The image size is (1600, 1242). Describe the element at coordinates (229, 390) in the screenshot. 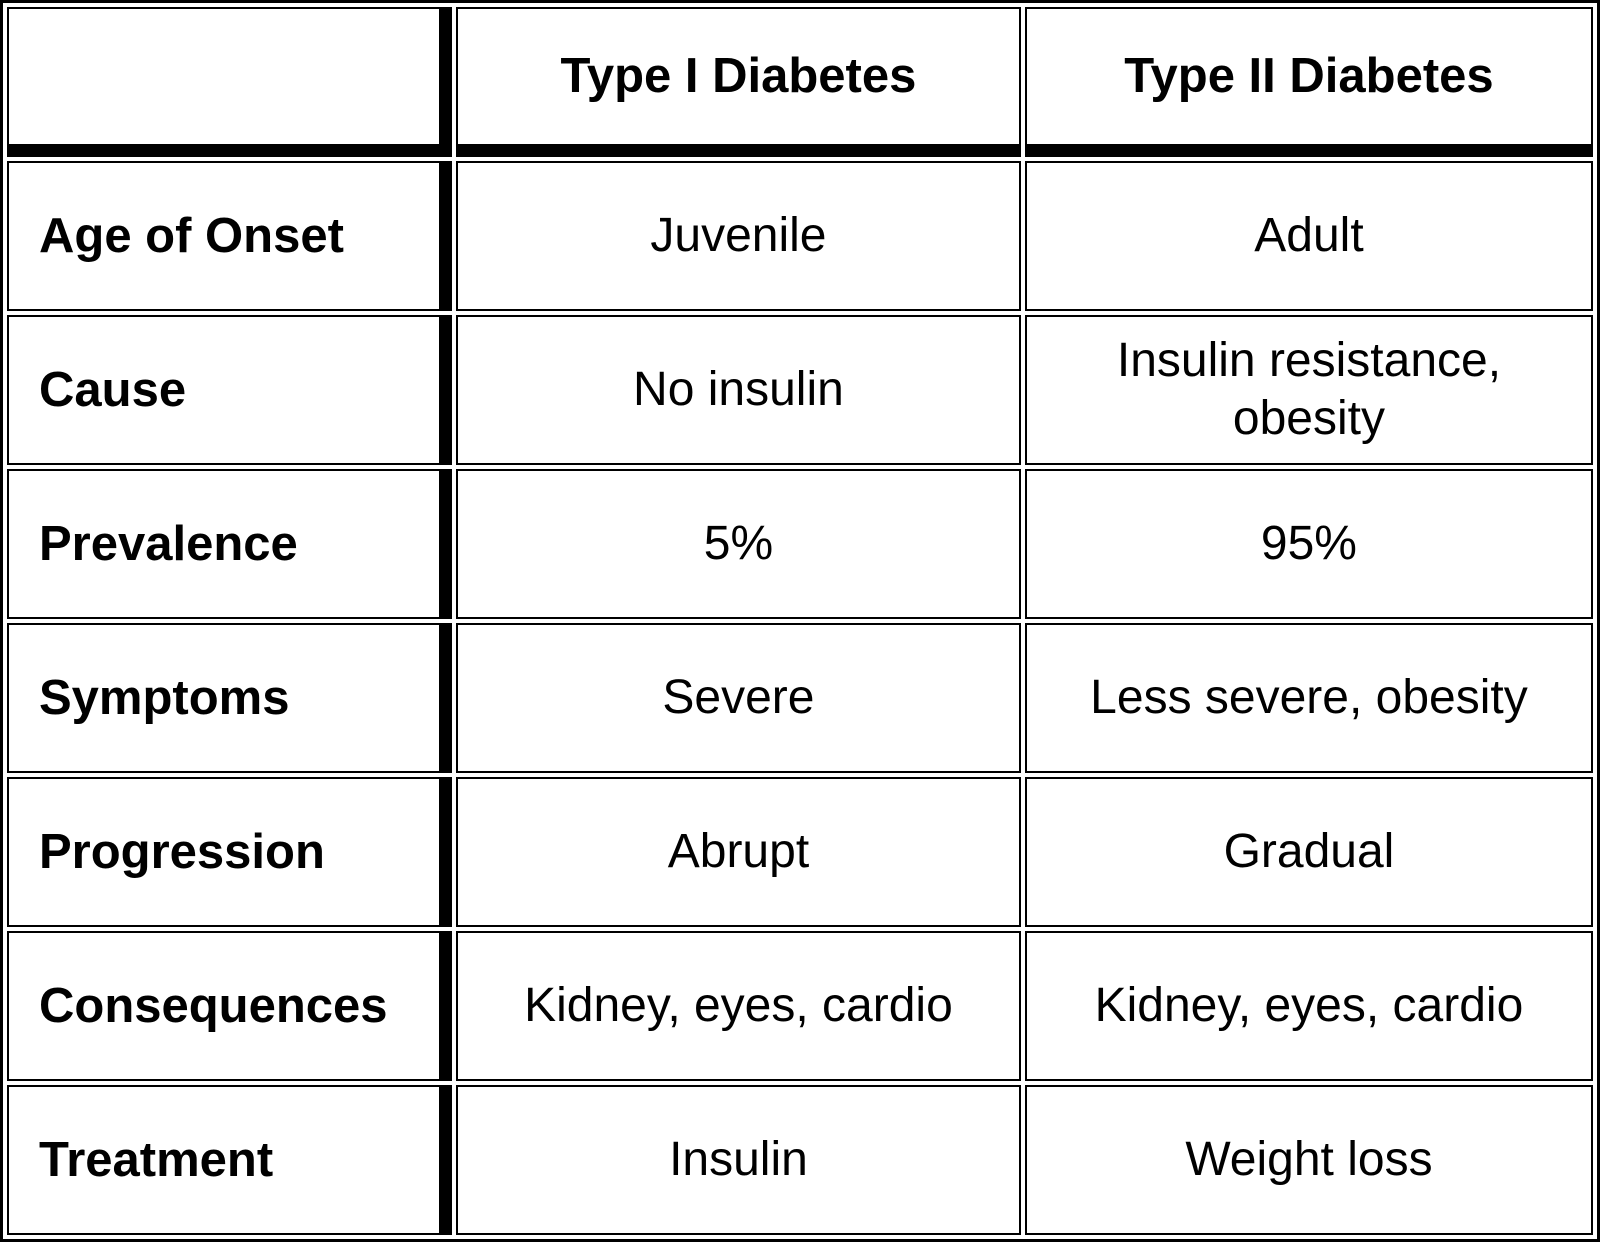

I see `row-label-cause: Cause` at that location.